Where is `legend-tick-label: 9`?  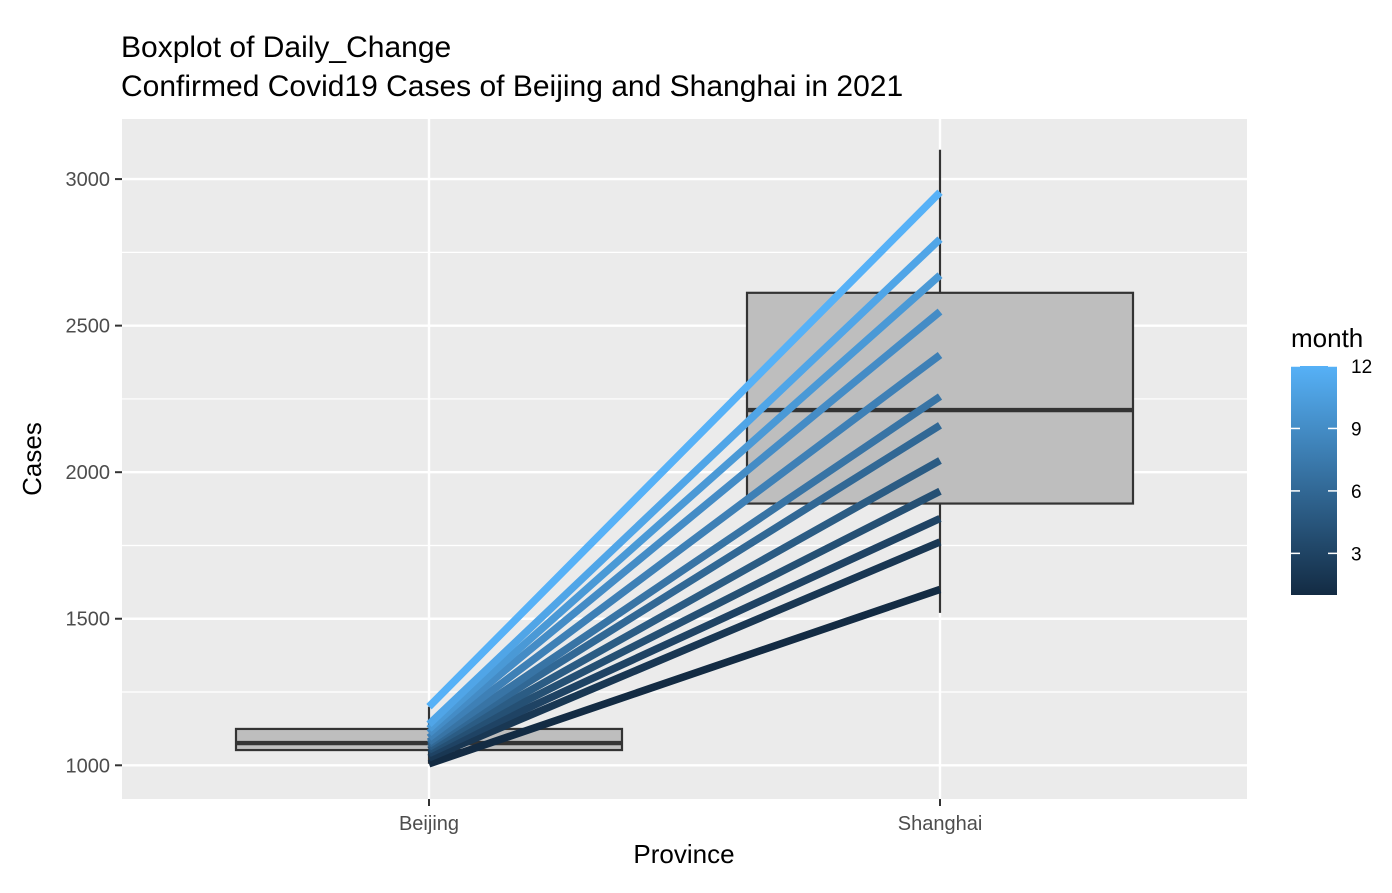
legend-tick-label: 9 is located at coordinates (1356, 429).